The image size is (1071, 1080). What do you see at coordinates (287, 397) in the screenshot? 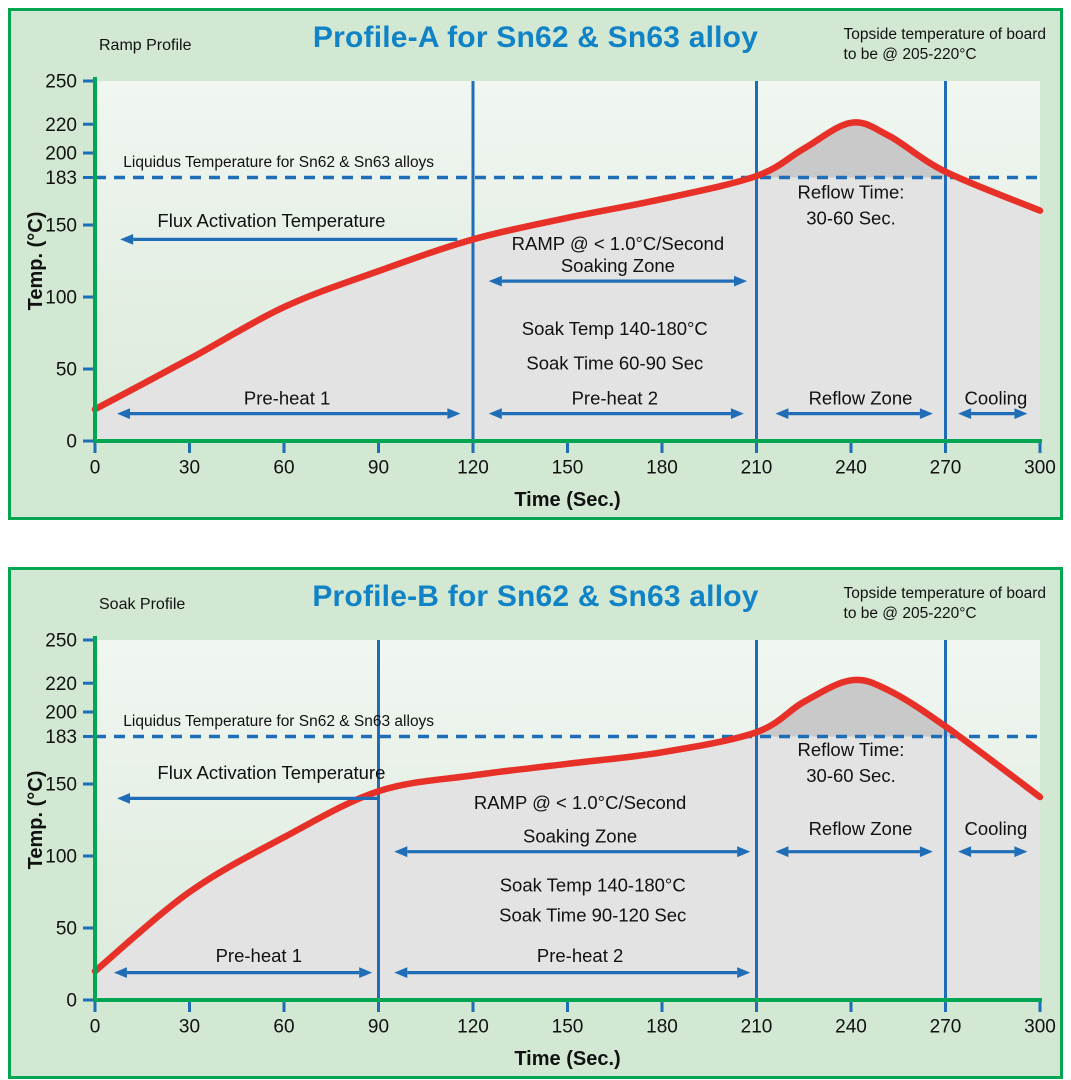
I see `preheat1-label: Pre-heat 1` at bounding box center [287, 397].